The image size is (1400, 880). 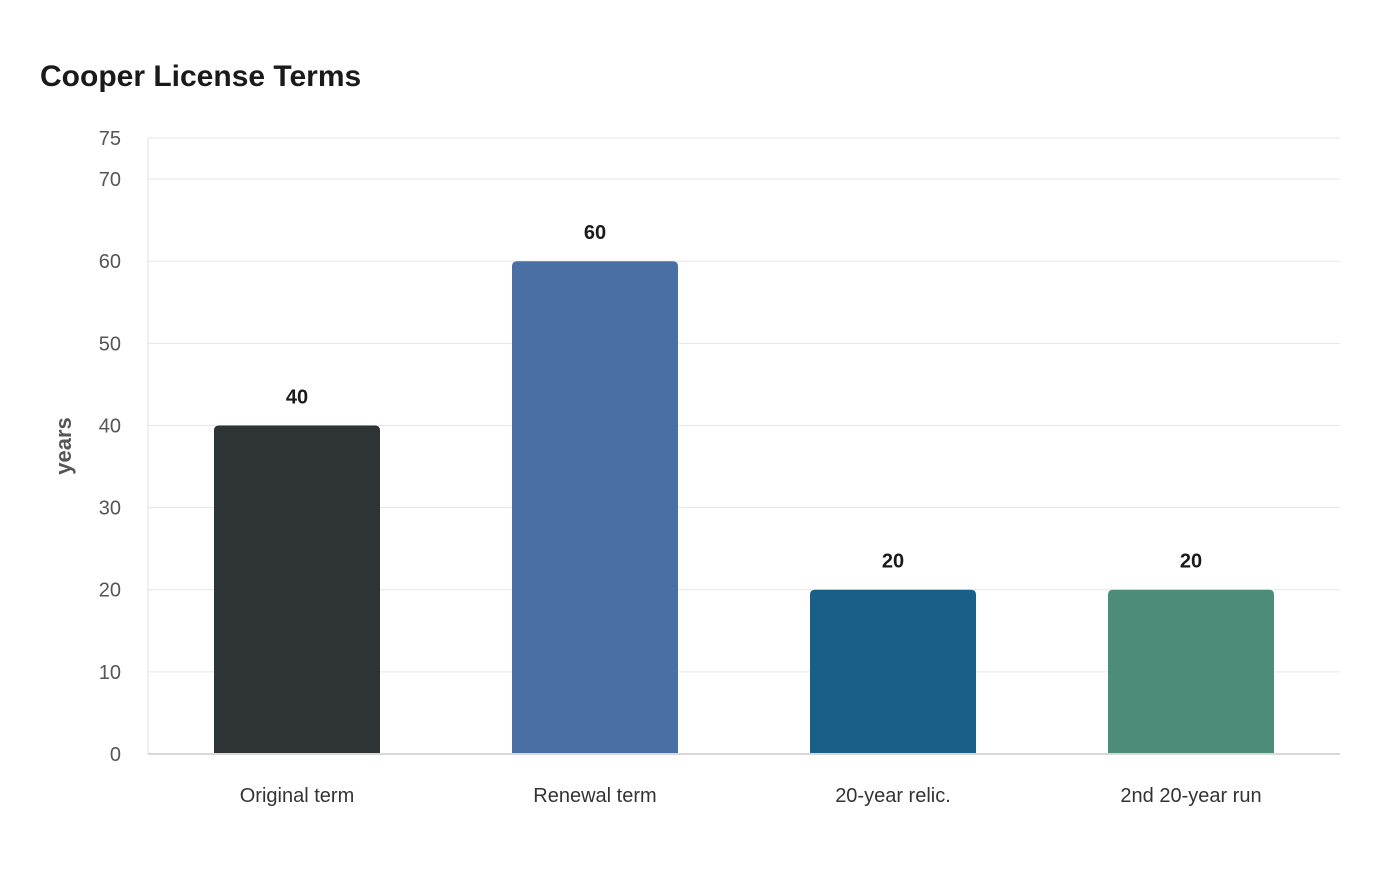 I want to click on chart-title: Cooper License Terms, so click(x=201, y=76).